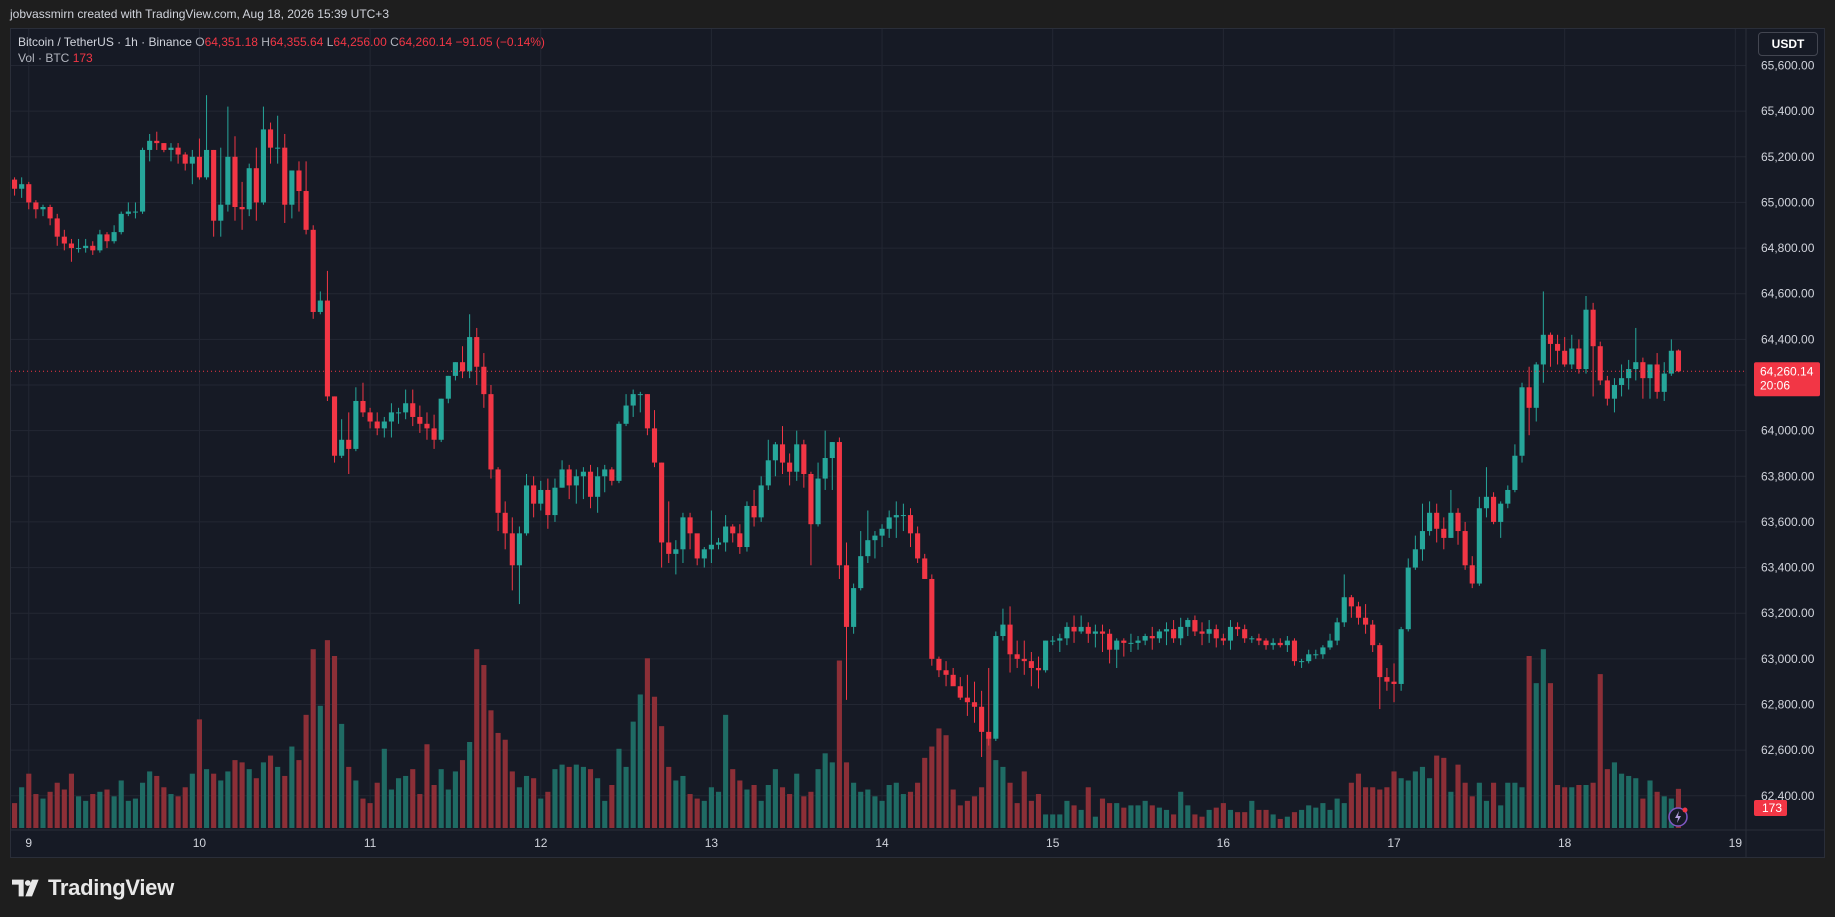  I want to click on last-price-value: 64,260.14, so click(1787, 371).